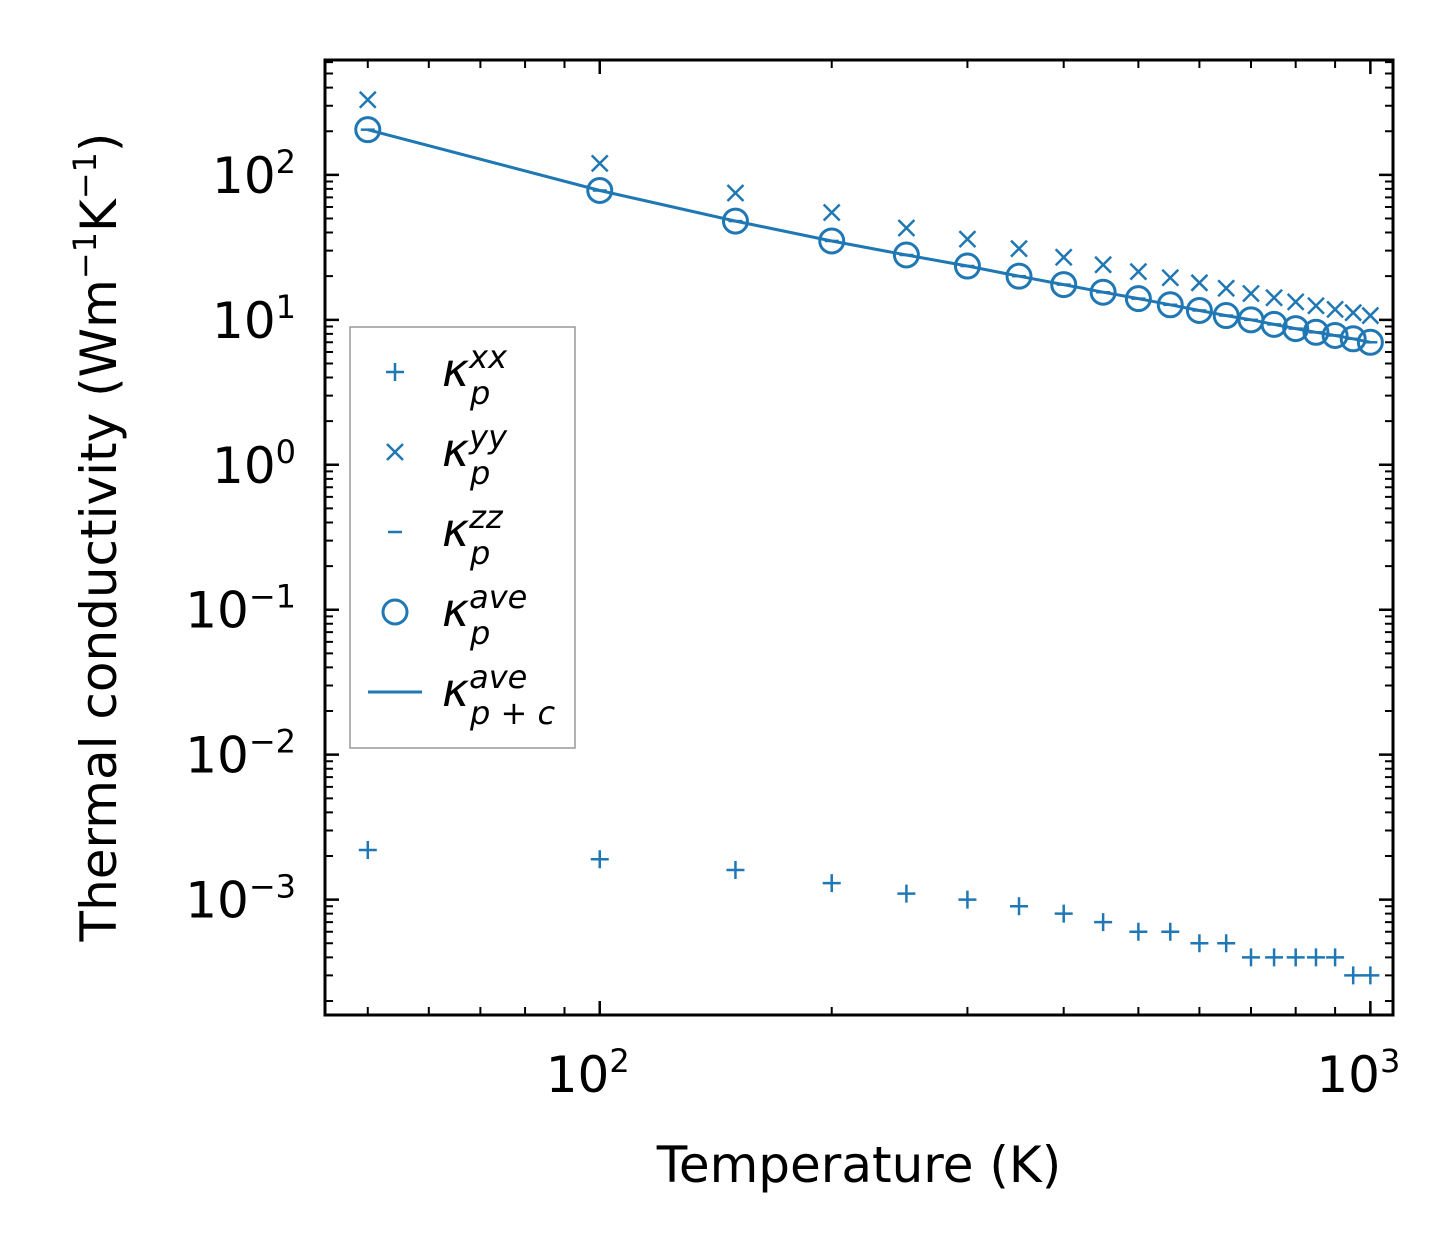 This screenshot has width=1455, height=1254. What do you see at coordinates (473, 535) in the screenshot?
I see `legend-label: κzz p` at bounding box center [473, 535].